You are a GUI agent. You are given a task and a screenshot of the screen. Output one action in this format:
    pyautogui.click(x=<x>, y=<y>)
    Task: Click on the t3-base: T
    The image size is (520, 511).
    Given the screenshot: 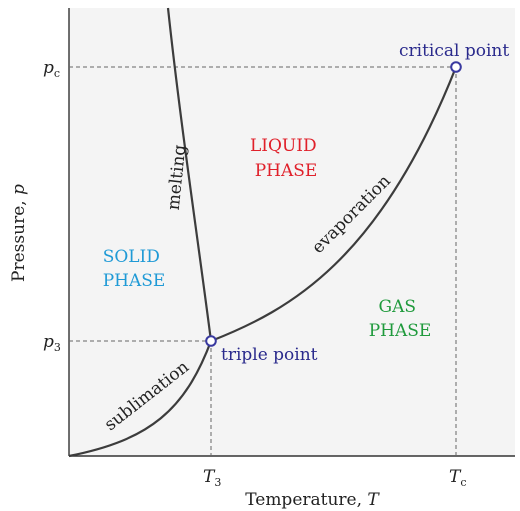 What is the action you would take?
    pyautogui.click(x=209, y=477)
    